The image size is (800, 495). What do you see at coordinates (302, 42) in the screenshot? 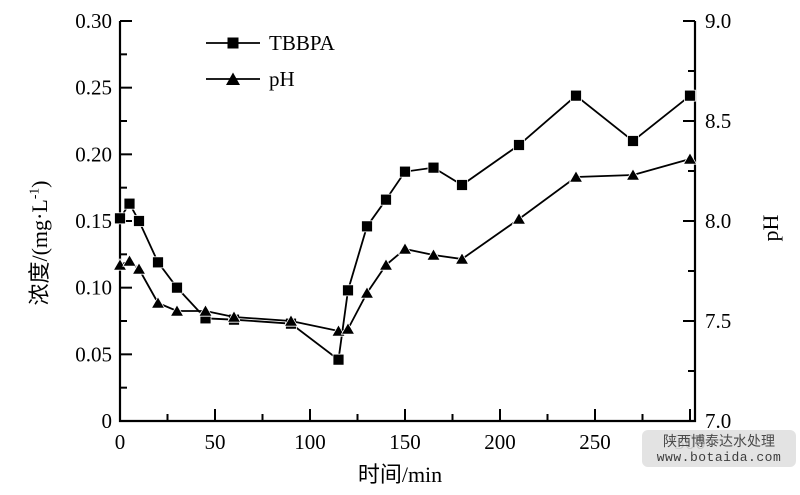
I see `legend-label-tbbpa: TBBPA` at bounding box center [302, 42].